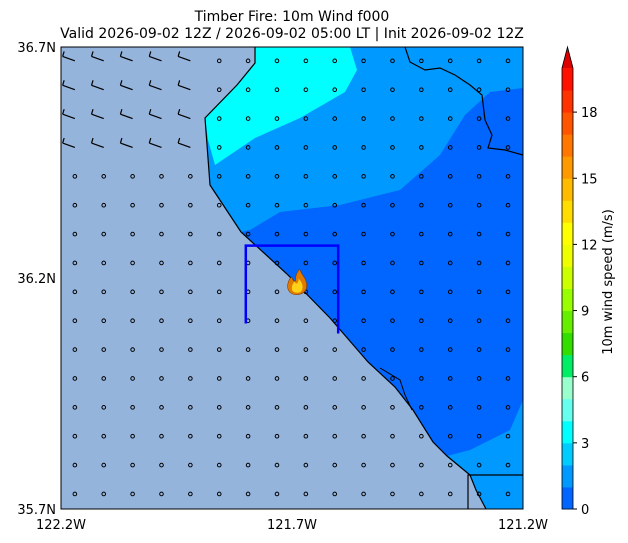  Describe the element at coordinates (292, 17) in the screenshot. I see `title-line-1: Timber Fire: 10m Wind f000` at that location.